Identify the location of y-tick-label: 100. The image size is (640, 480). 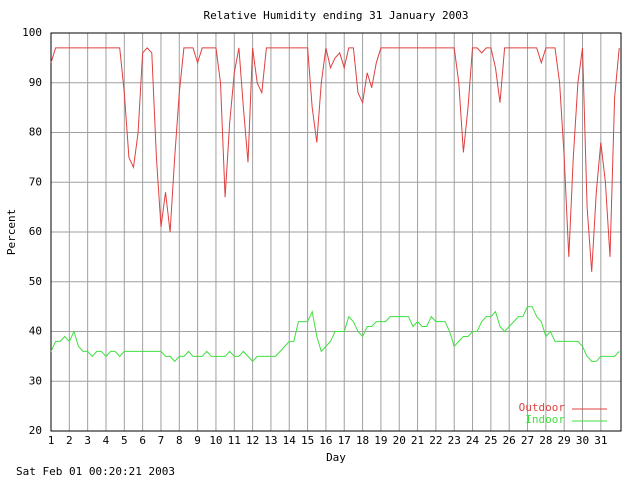
(32, 32).